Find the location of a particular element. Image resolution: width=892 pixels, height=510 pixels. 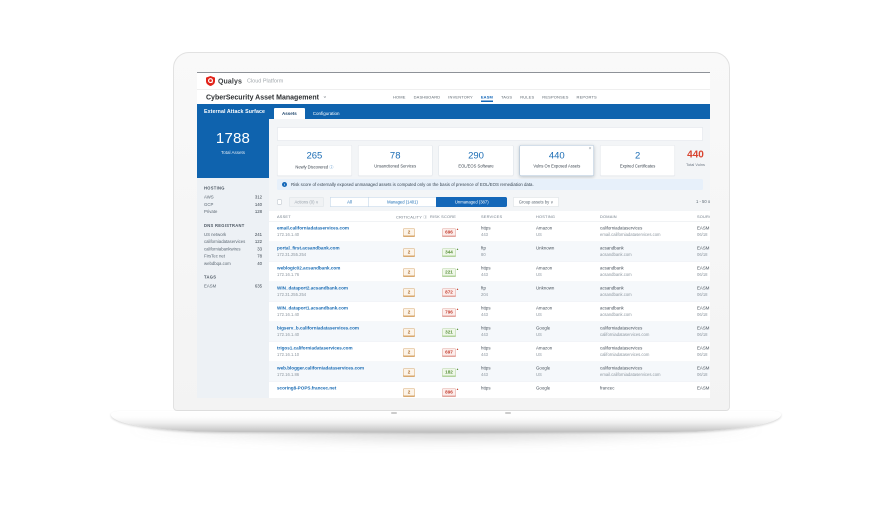

service-name: ftp is located at coordinates (483, 288).